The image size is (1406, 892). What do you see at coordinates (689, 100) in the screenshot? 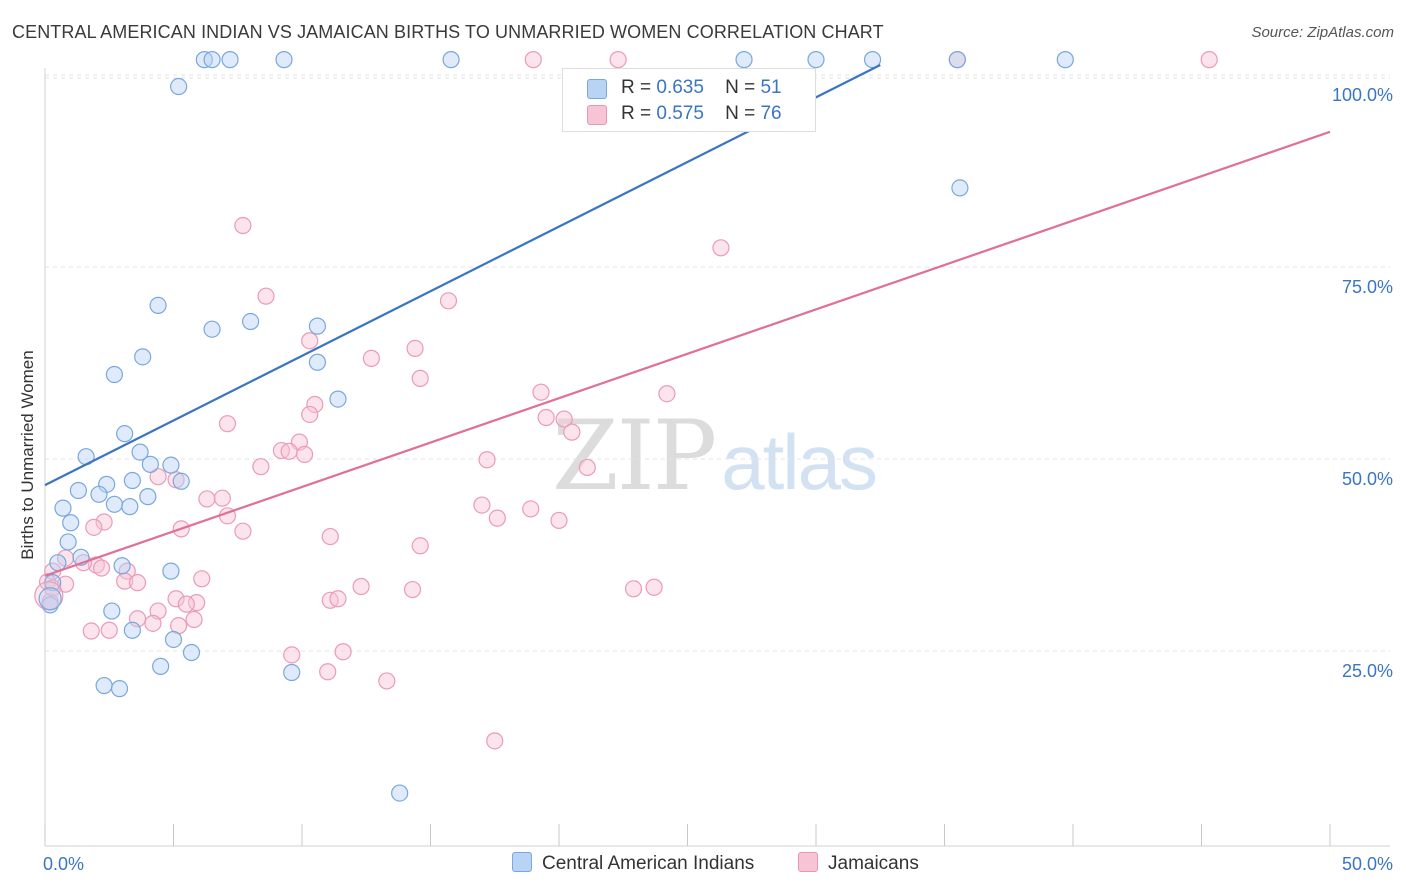
I see `stats-legend: R = 0.635 N = 51 R = 0.575 N = 76` at bounding box center [689, 100].